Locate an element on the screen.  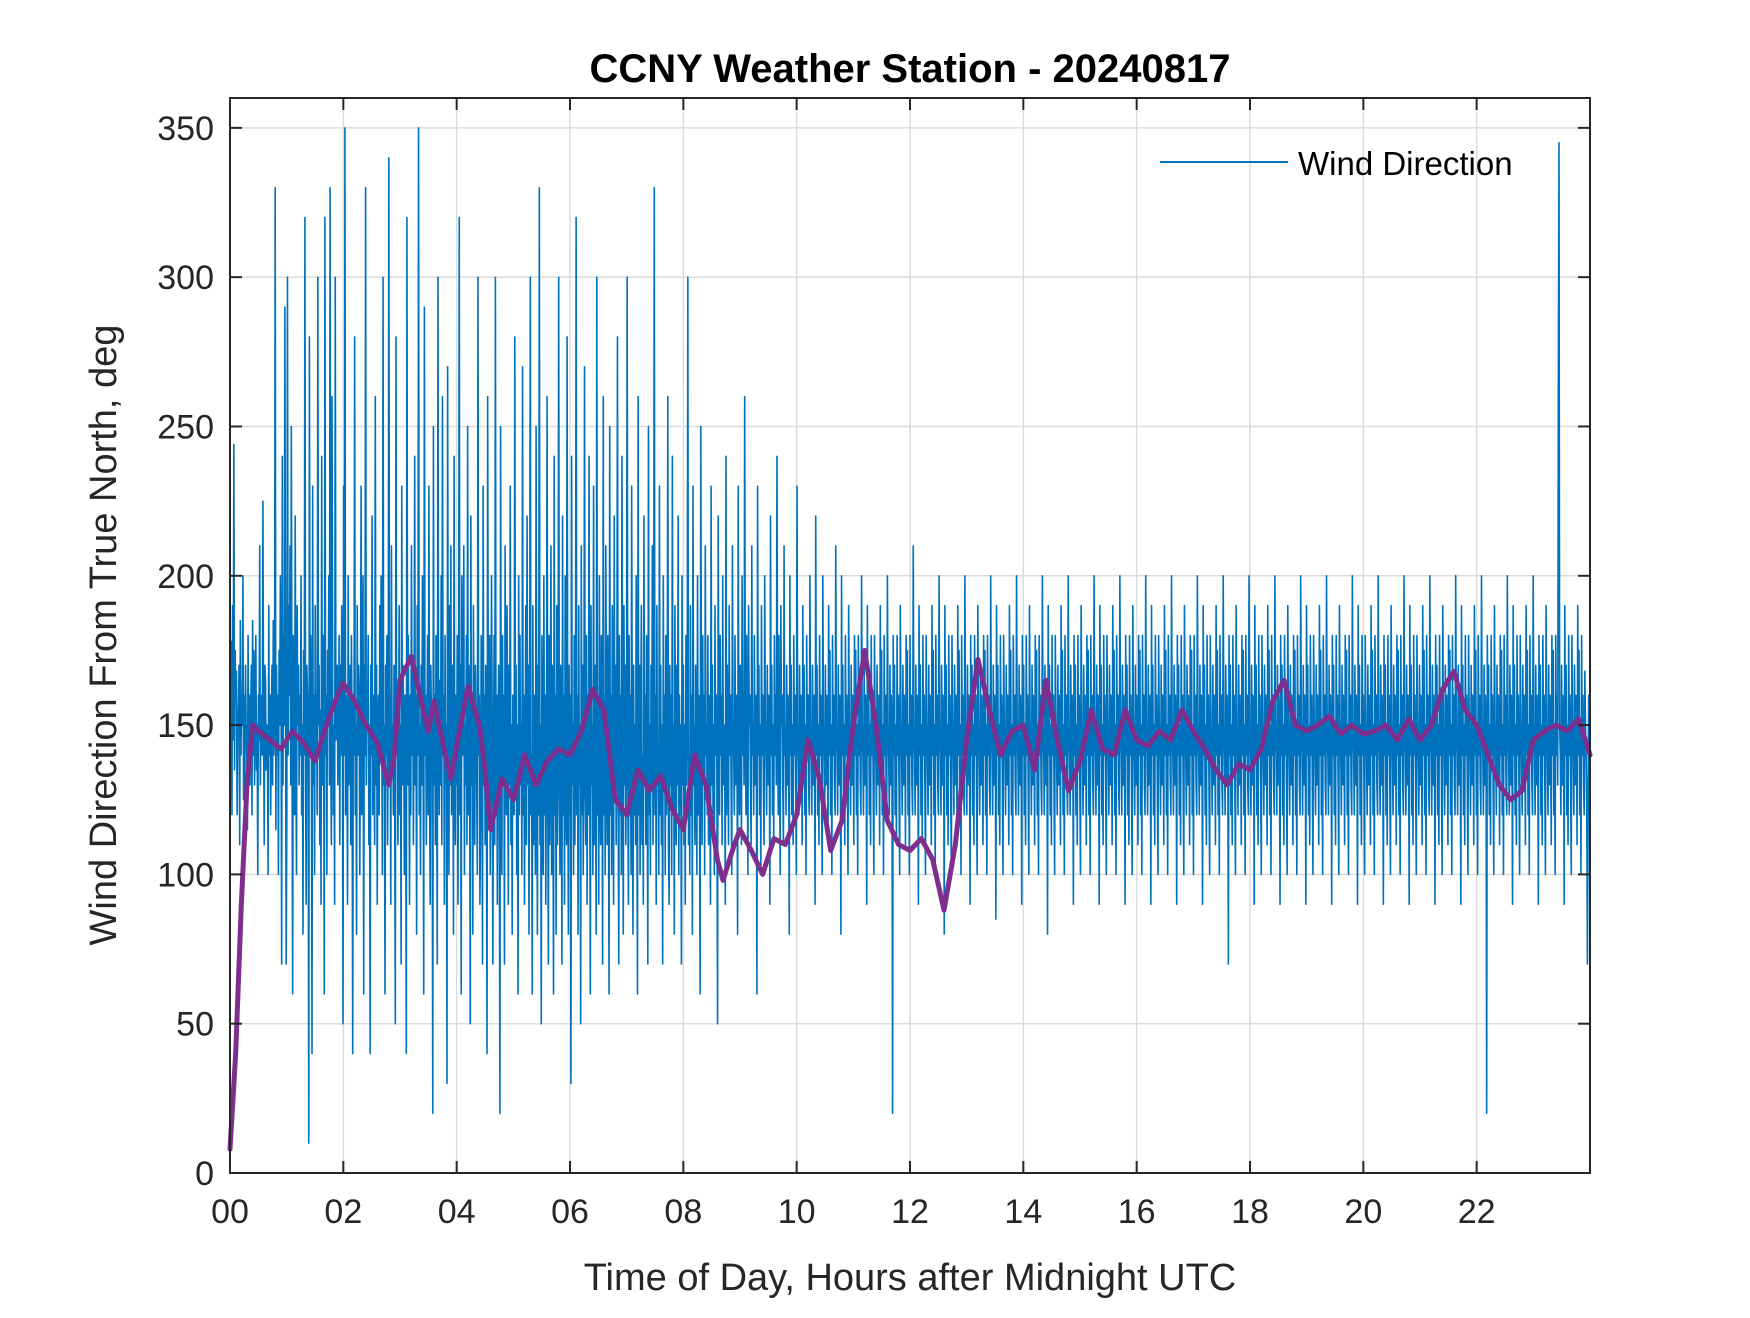
y-tick-label: 250 is located at coordinates (185, 427).